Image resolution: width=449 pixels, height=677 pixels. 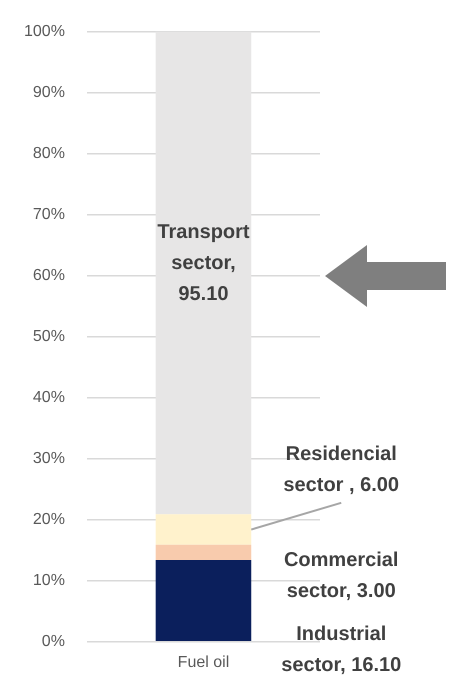 What do you see at coordinates (48, 153) in the screenshot?
I see `y-tick-label: 80%` at bounding box center [48, 153].